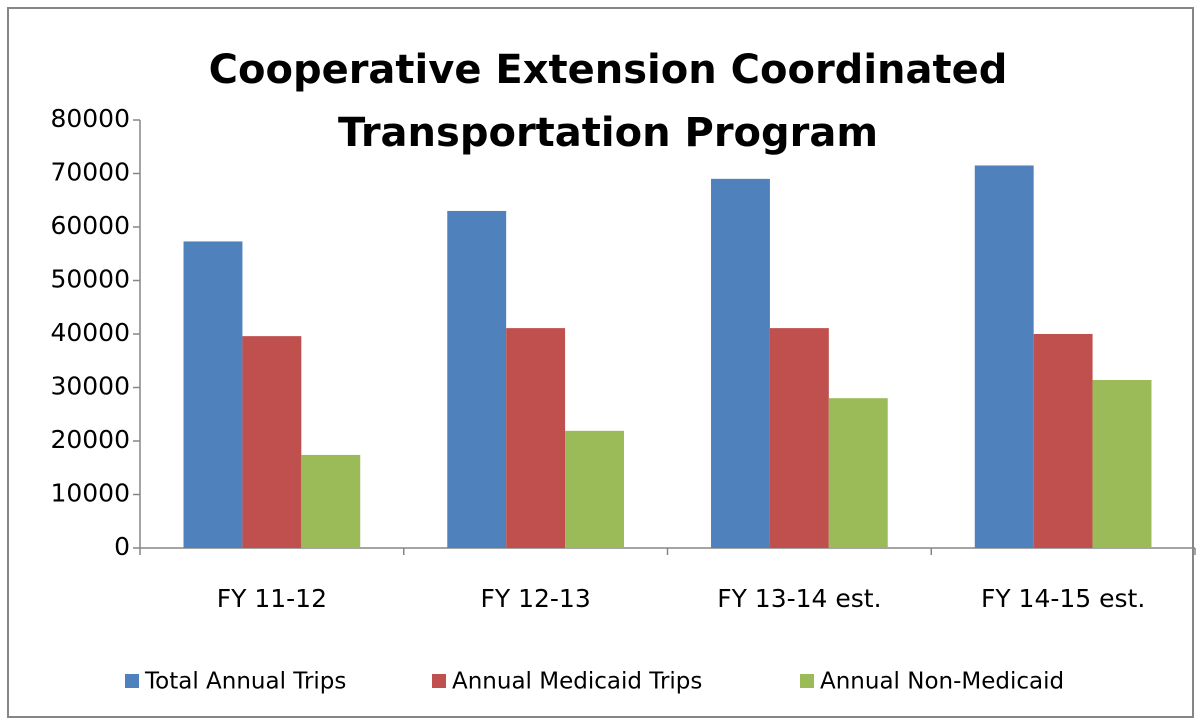 The height and width of the screenshot is (725, 1201). Describe the element at coordinates (90, 225) in the screenshot. I see `y-tick-label: 60000` at that location.